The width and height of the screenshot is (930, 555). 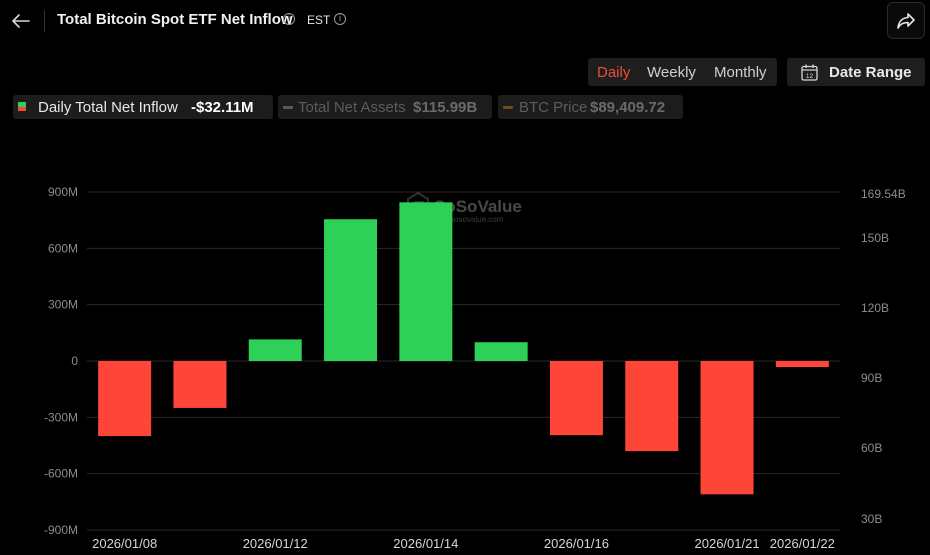 I want to click on legend-label: Daily Total Net Inflow, so click(x=108, y=107).